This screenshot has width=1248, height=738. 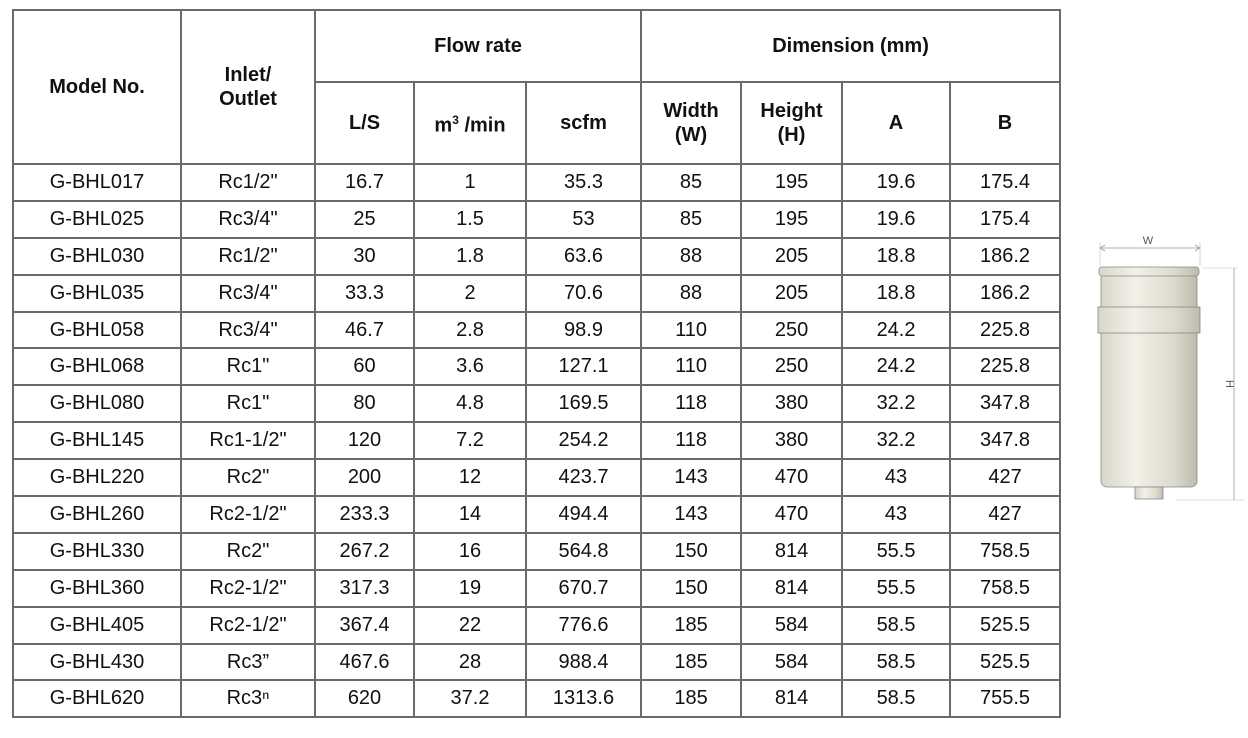 I want to click on cell-dim-a: 55.5, so click(x=896, y=588).